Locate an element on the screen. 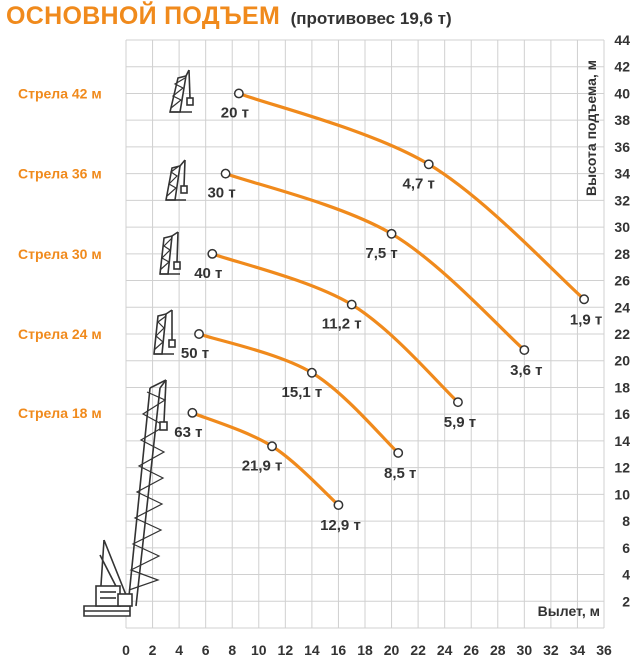  x-tick-label: 30 is located at coordinates (525, 650).